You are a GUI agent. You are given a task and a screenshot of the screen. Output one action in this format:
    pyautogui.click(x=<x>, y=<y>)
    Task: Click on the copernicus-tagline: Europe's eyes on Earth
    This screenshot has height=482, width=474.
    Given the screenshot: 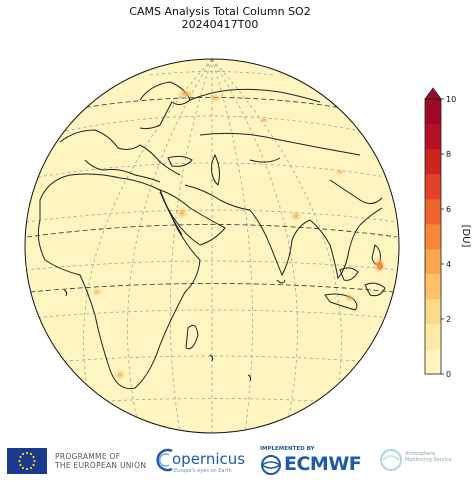 What is the action you would take?
    pyautogui.click(x=203, y=471)
    